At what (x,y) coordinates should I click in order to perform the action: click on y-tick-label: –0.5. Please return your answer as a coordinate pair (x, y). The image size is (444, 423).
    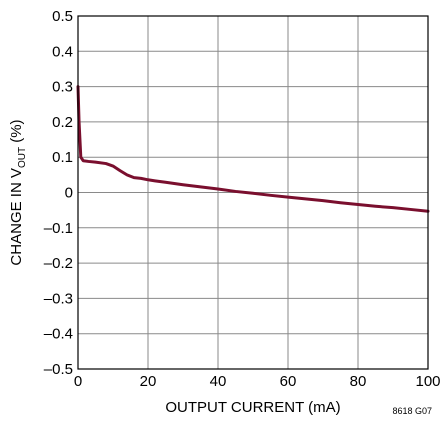
    Looking at the image, I should click on (58, 369).